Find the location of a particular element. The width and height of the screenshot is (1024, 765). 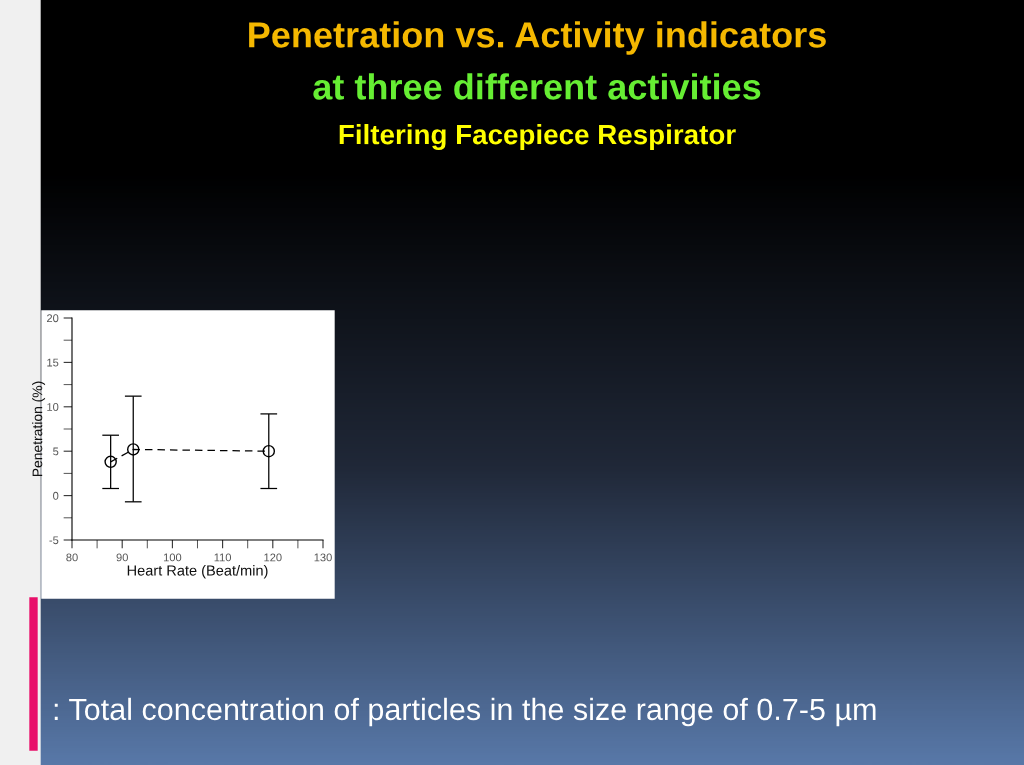

text: Penetration vs. Activity indicators is located at coordinates (537, 38).